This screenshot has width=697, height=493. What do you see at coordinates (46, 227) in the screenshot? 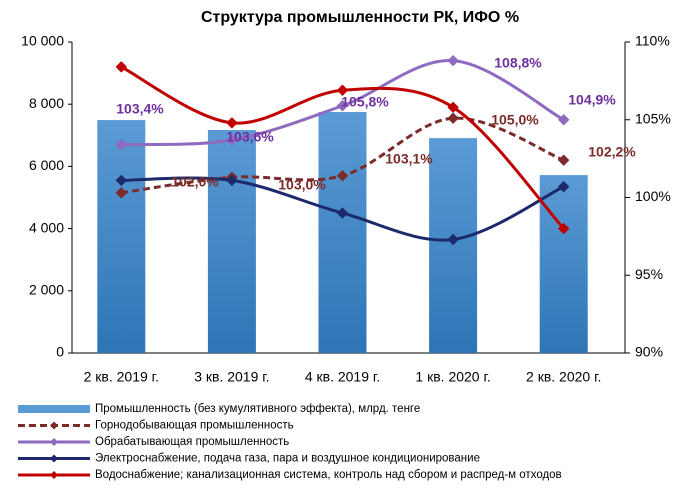
I see `y-tick-label: 4 000` at bounding box center [46, 227].